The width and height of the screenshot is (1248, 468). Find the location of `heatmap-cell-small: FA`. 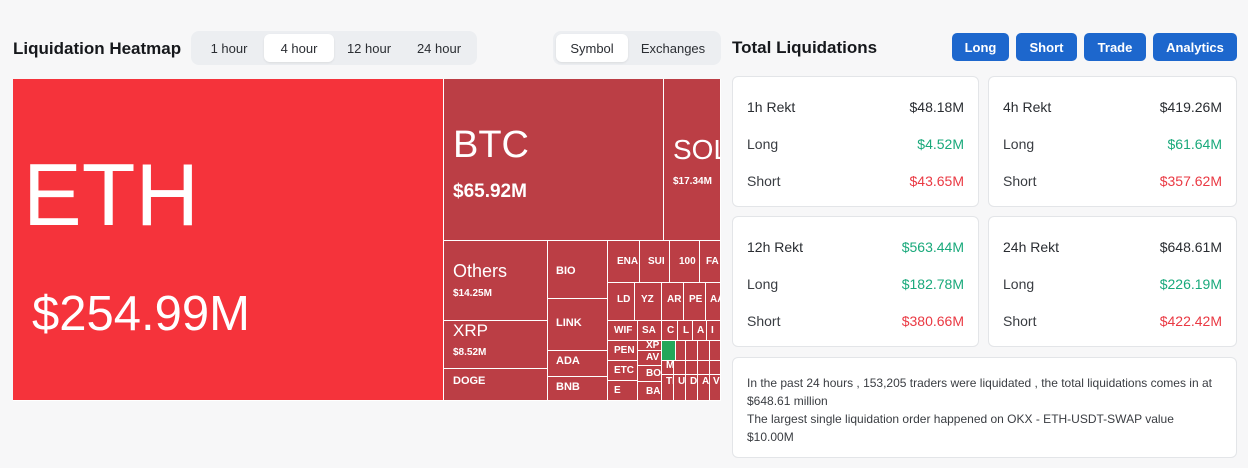

heatmap-cell-small: FA is located at coordinates (710, 262).